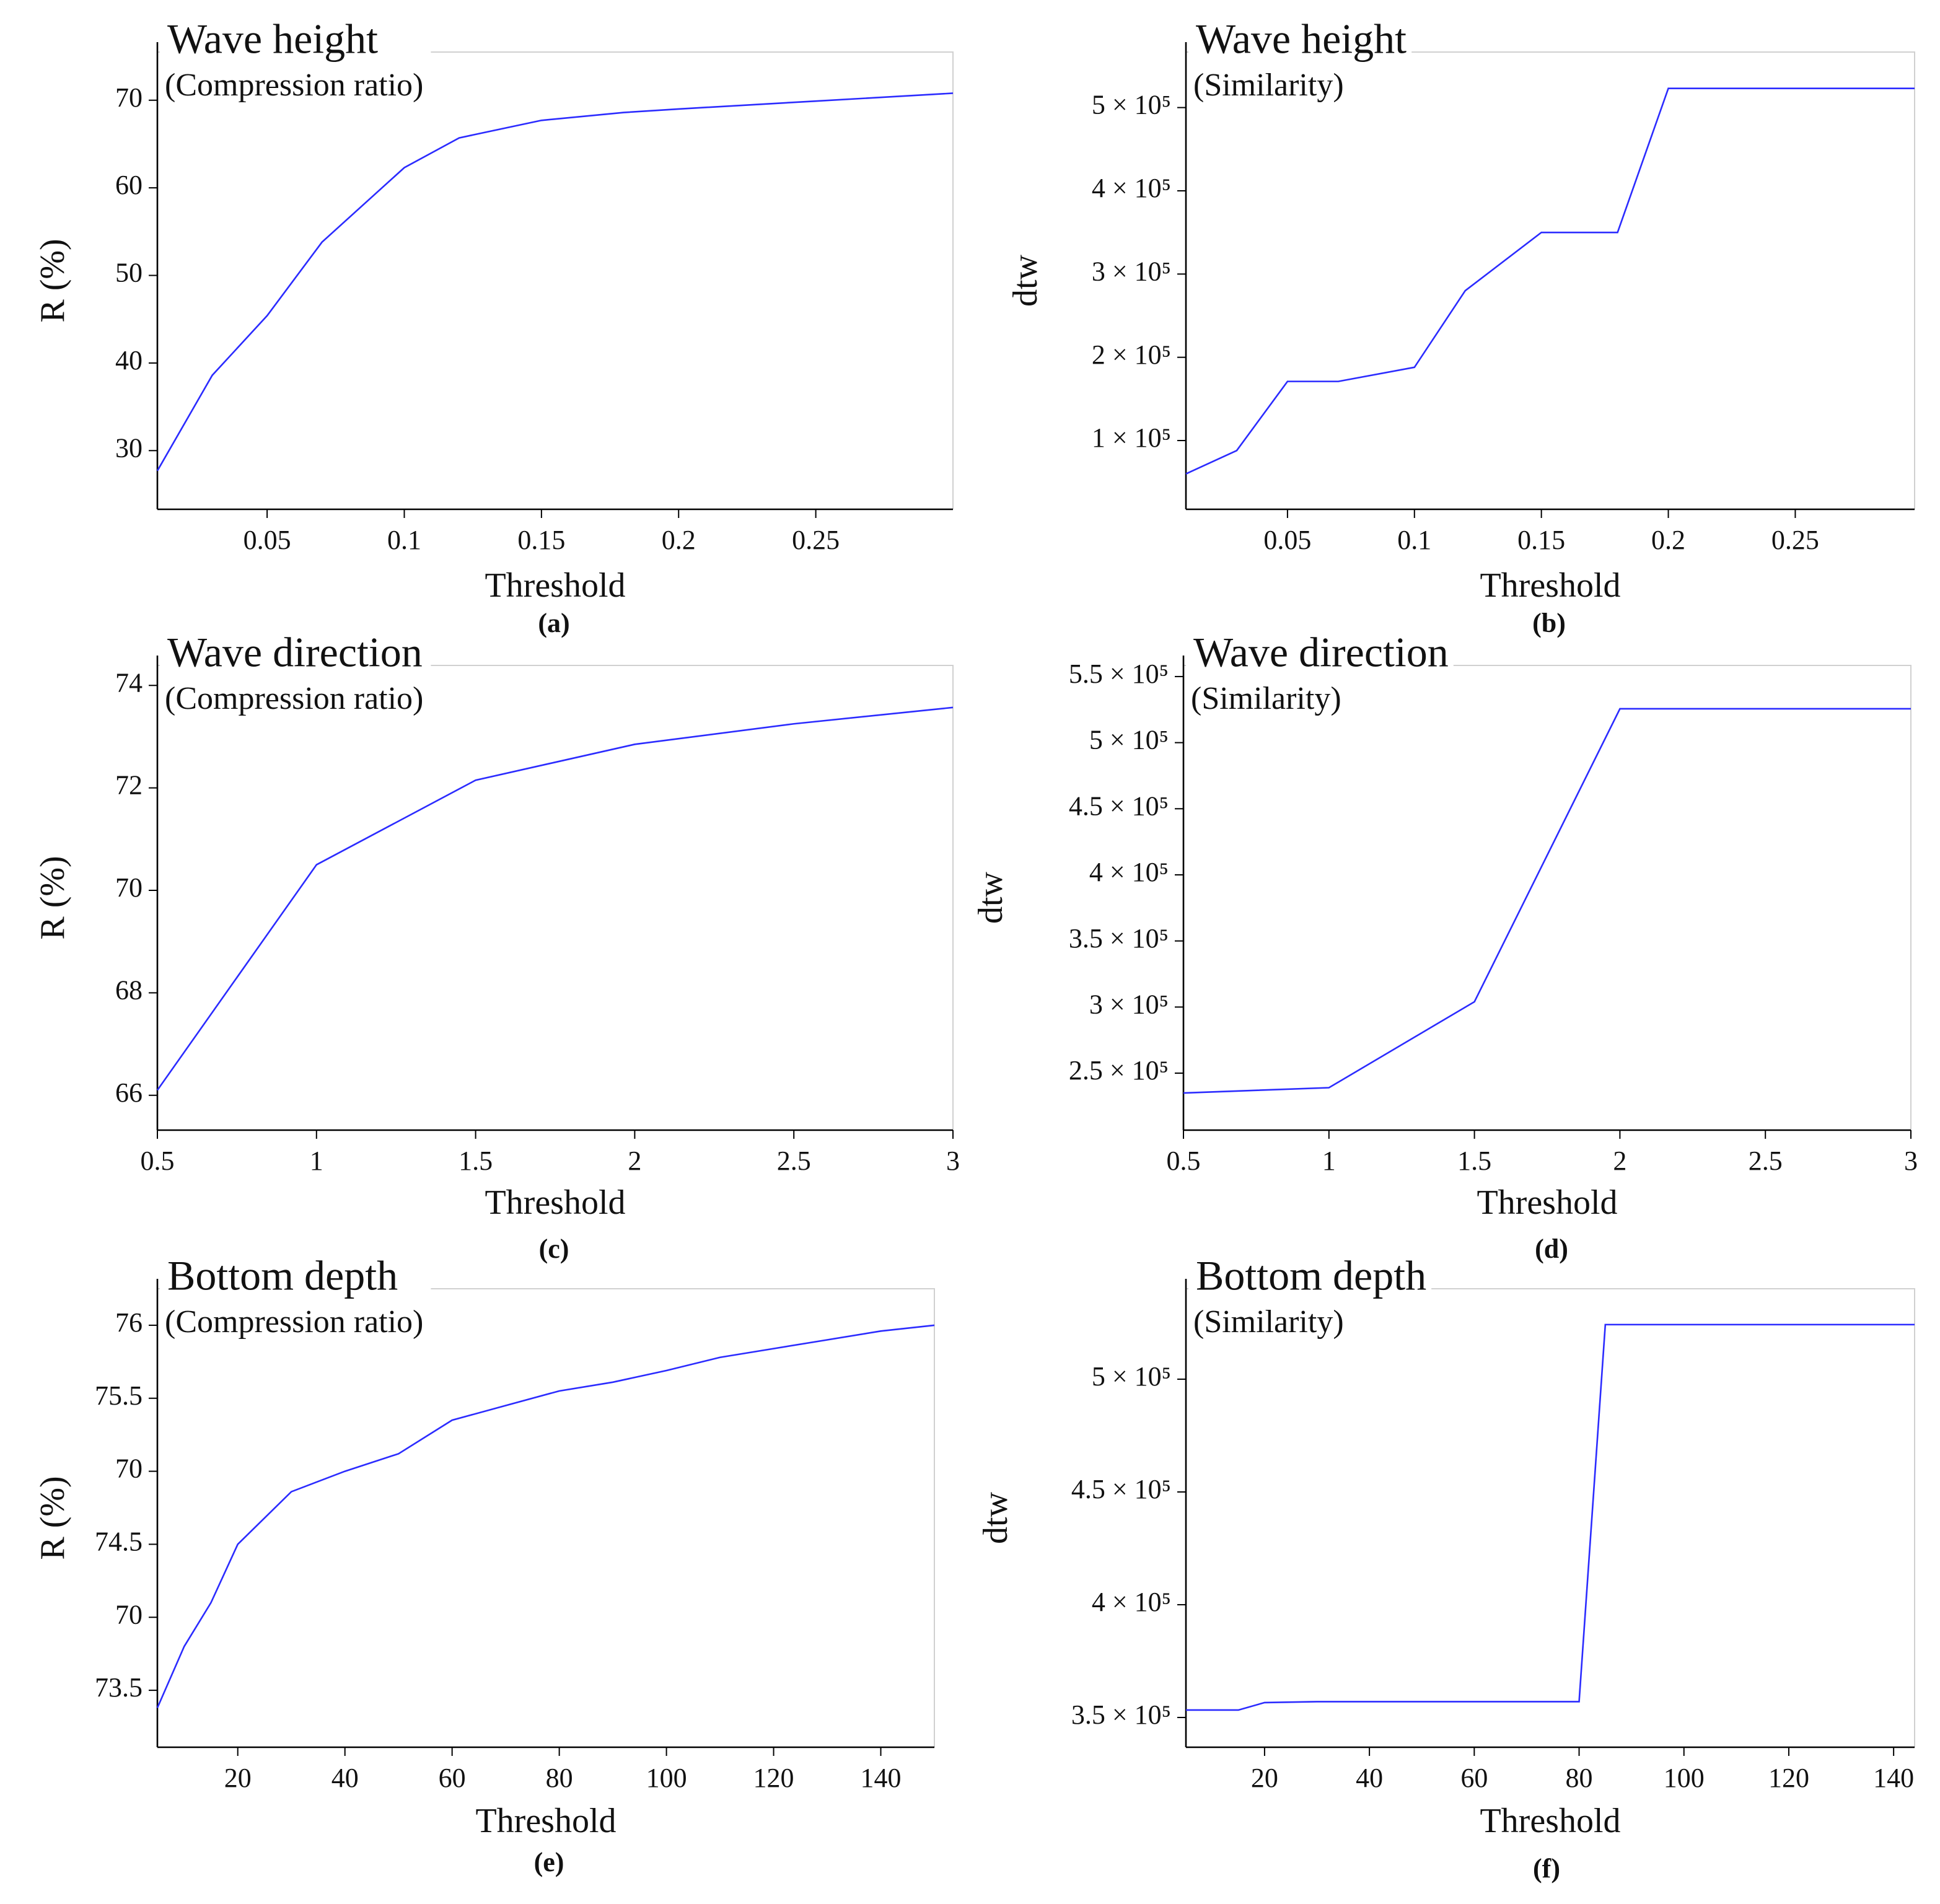 Image resolution: width=1940 pixels, height=1904 pixels. Describe the element at coordinates (119, 1688) in the screenshot. I see `y-tick-label: 73.5` at that location.